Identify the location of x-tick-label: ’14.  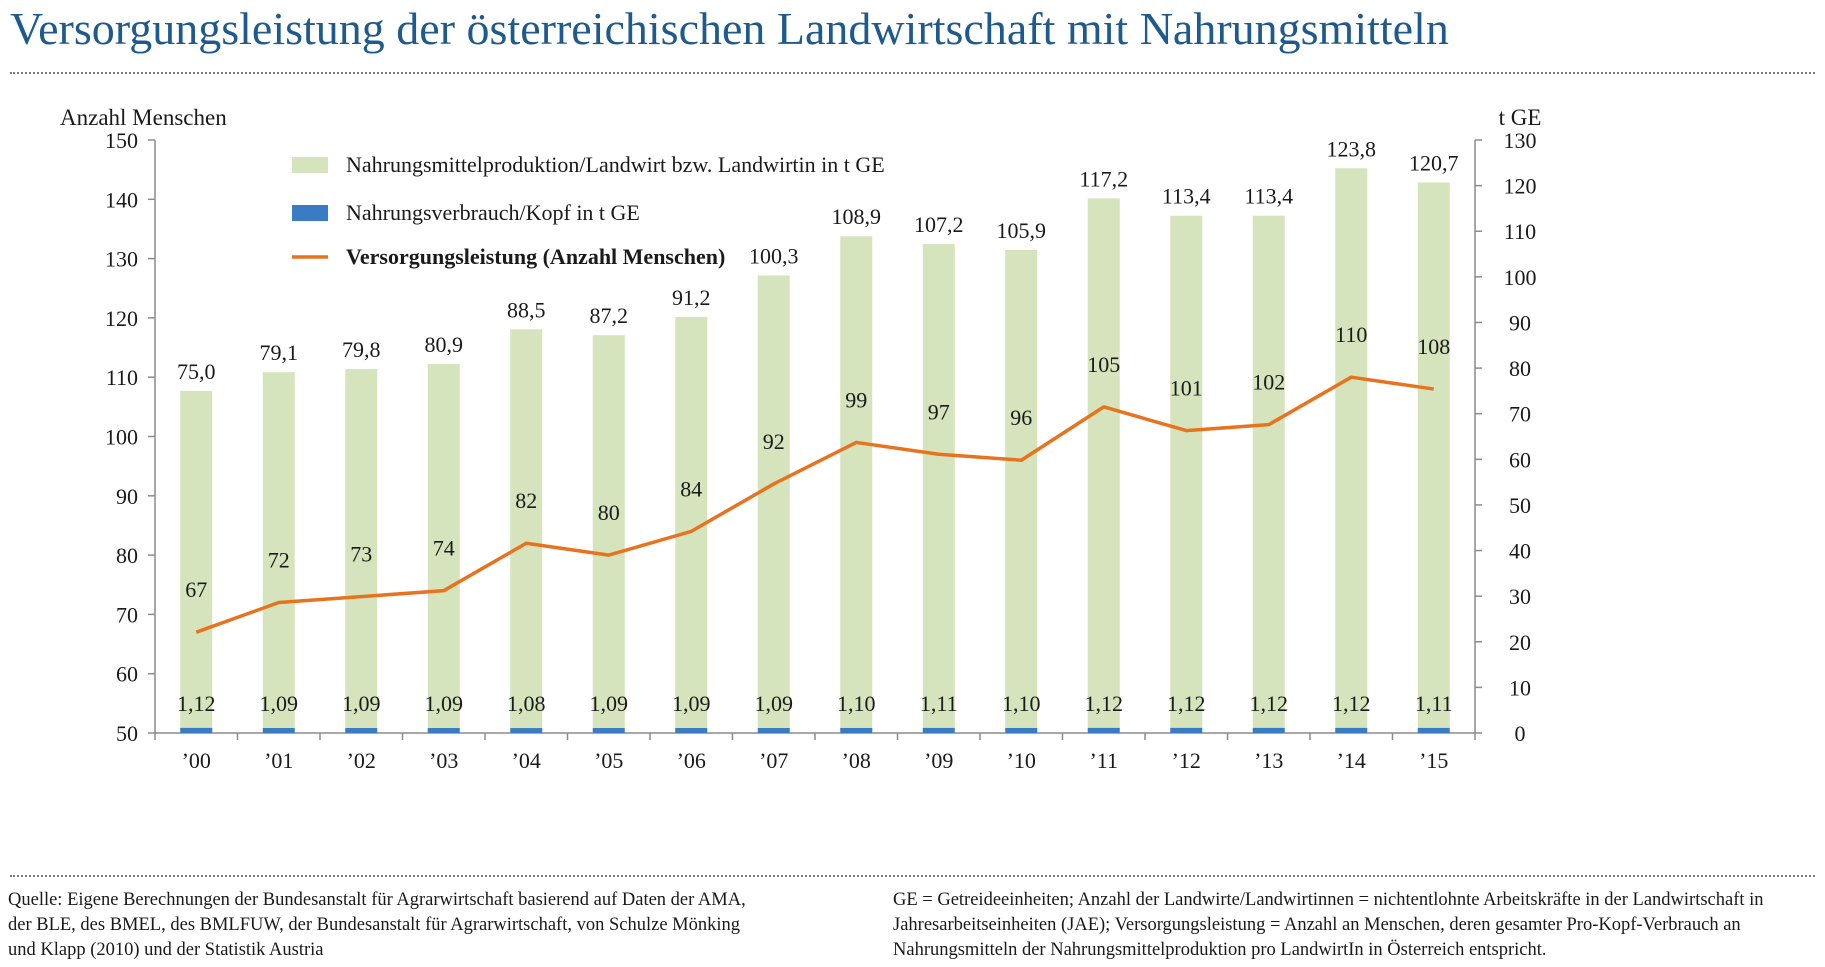
(1351, 760).